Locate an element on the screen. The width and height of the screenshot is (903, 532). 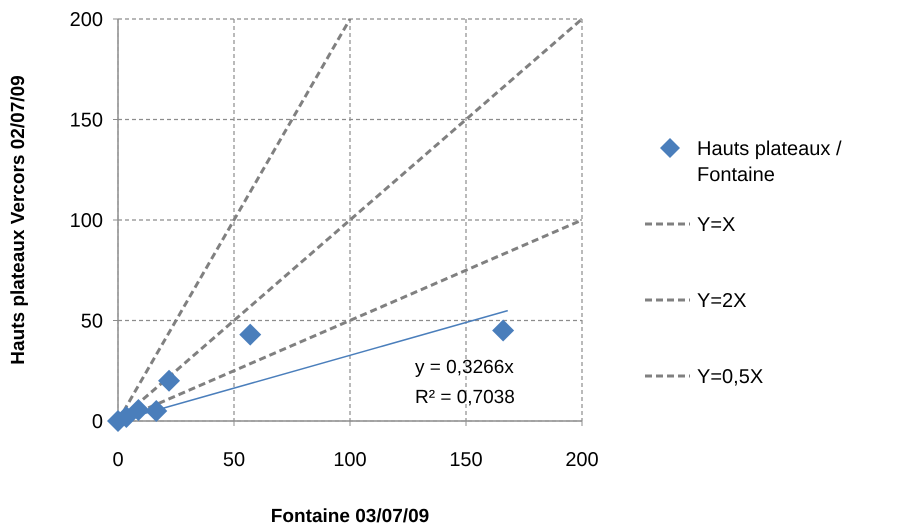
x-tick-label: 50 is located at coordinates (234, 460).